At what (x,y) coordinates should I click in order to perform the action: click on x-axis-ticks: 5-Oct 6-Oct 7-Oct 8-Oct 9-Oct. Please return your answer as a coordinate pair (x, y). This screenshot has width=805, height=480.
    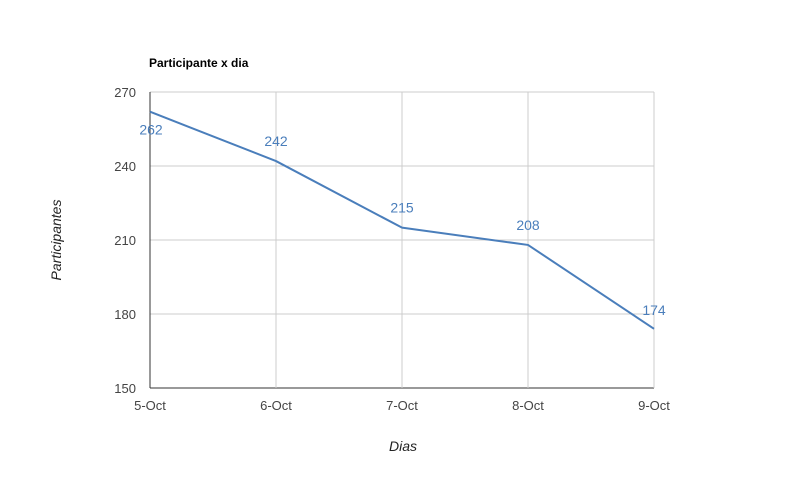
    Looking at the image, I should click on (402, 405).